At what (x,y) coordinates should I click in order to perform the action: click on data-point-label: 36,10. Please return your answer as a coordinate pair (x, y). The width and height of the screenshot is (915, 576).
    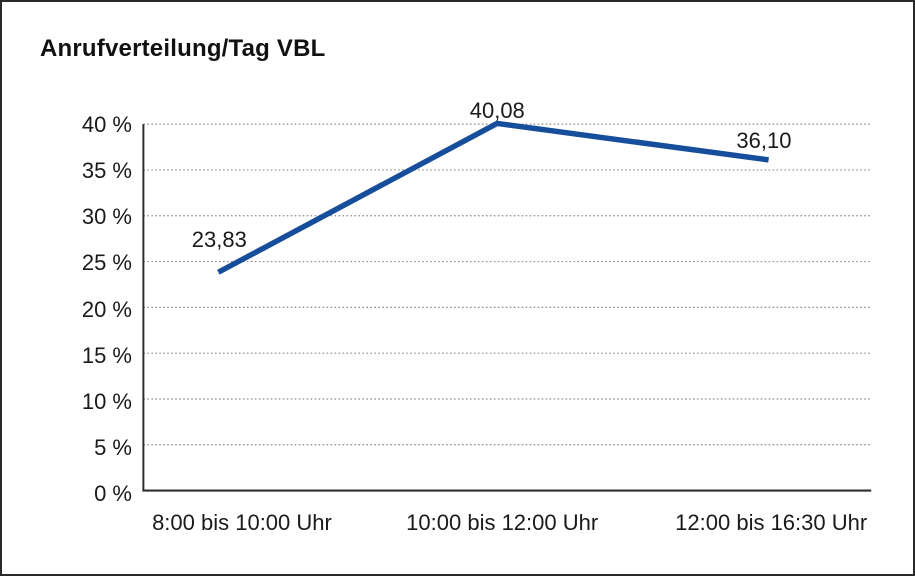
    Looking at the image, I should click on (764, 140).